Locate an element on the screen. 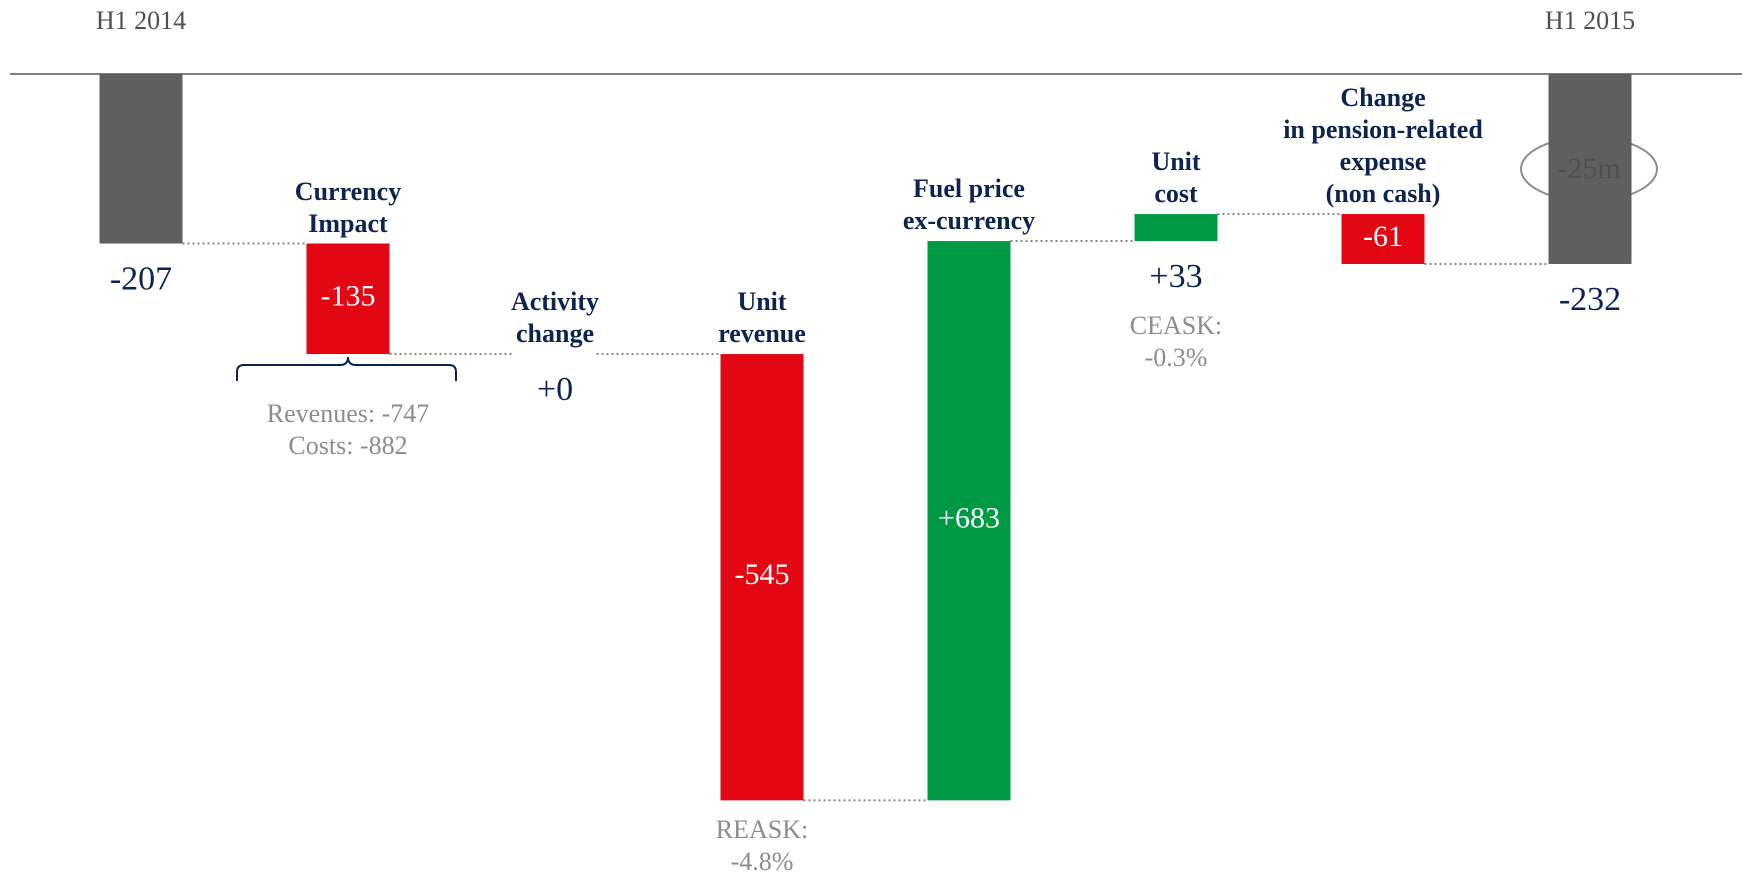 Image resolution: width=1742 pixels, height=878 pixels. category-label: H1 2014 is located at coordinates (141, 20).